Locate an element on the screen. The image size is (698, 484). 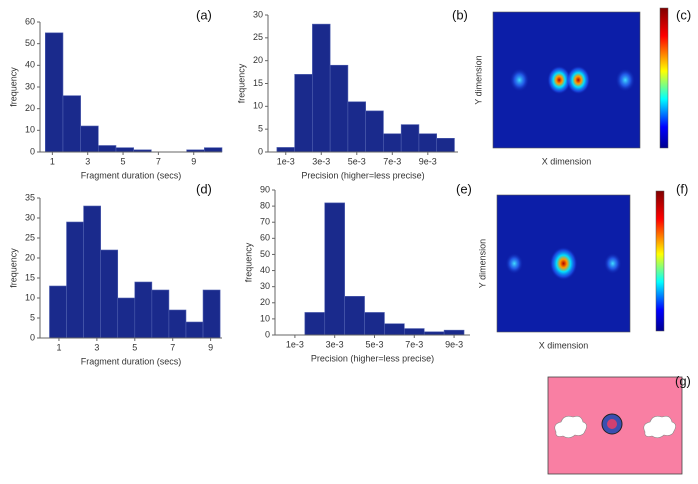
y-tick-label: 40 is located at coordinates (265, 270).